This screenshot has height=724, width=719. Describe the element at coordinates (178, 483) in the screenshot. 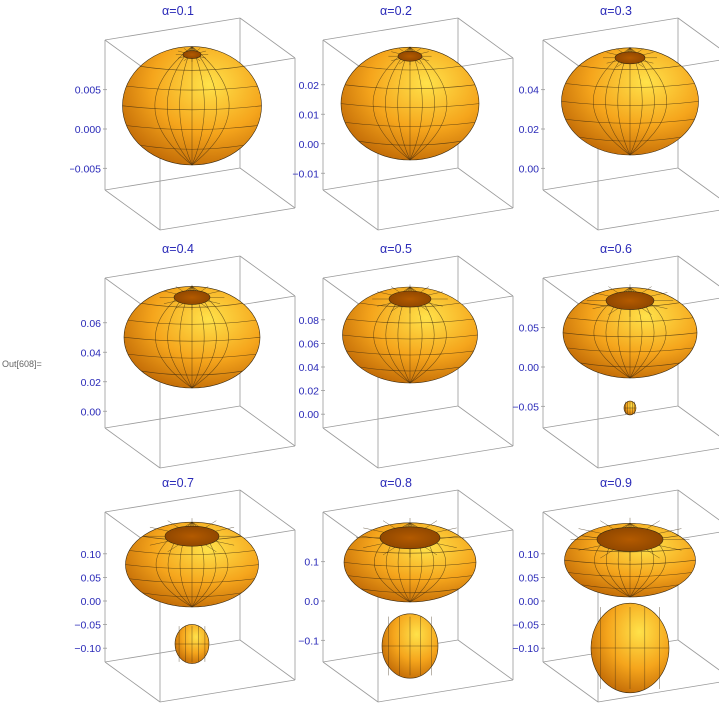

I see `chart-title: α=0.7` at that location.